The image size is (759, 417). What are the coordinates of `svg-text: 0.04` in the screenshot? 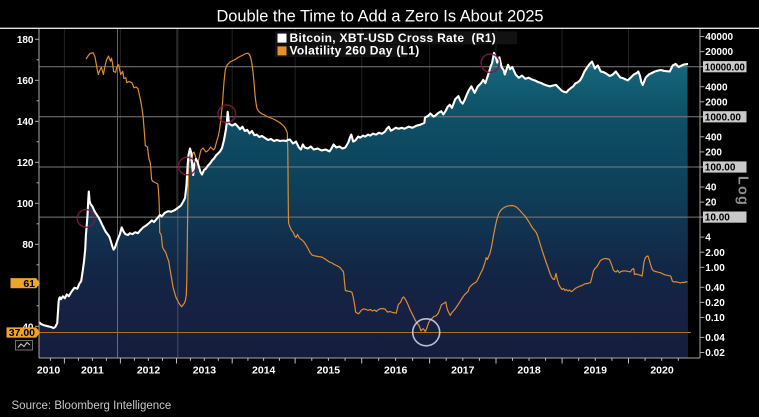 It's located at (715, 338).